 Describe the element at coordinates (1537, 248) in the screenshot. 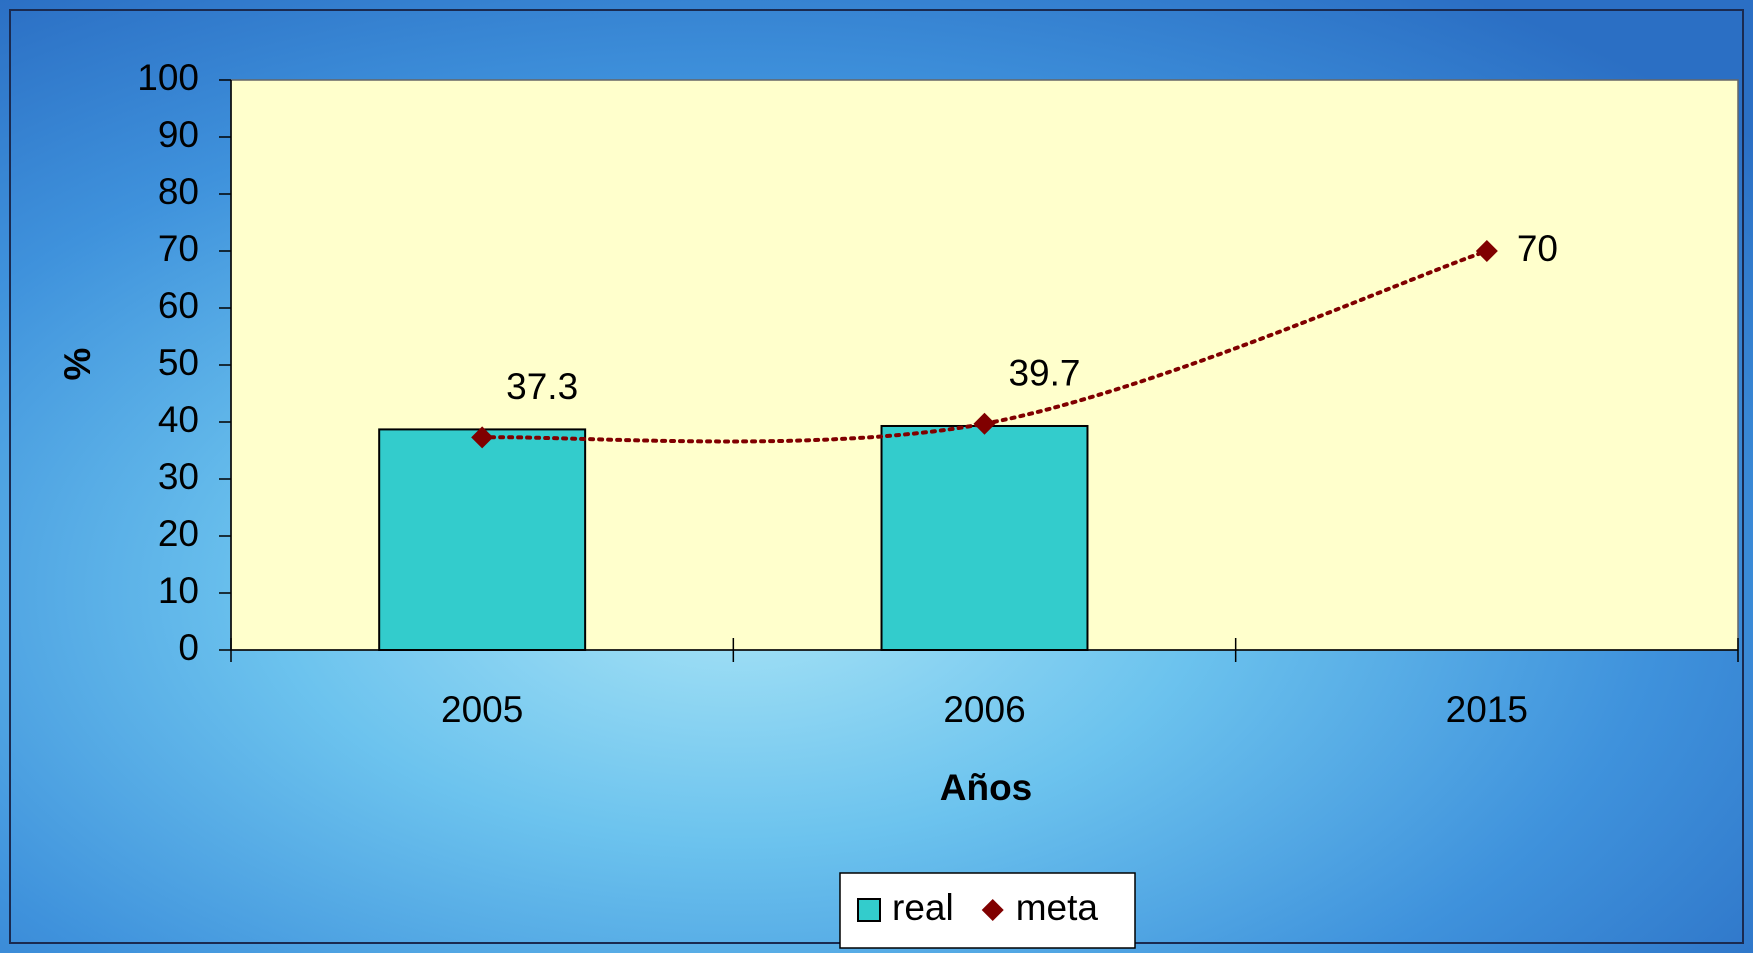

I see `data-label: 70` at that location.